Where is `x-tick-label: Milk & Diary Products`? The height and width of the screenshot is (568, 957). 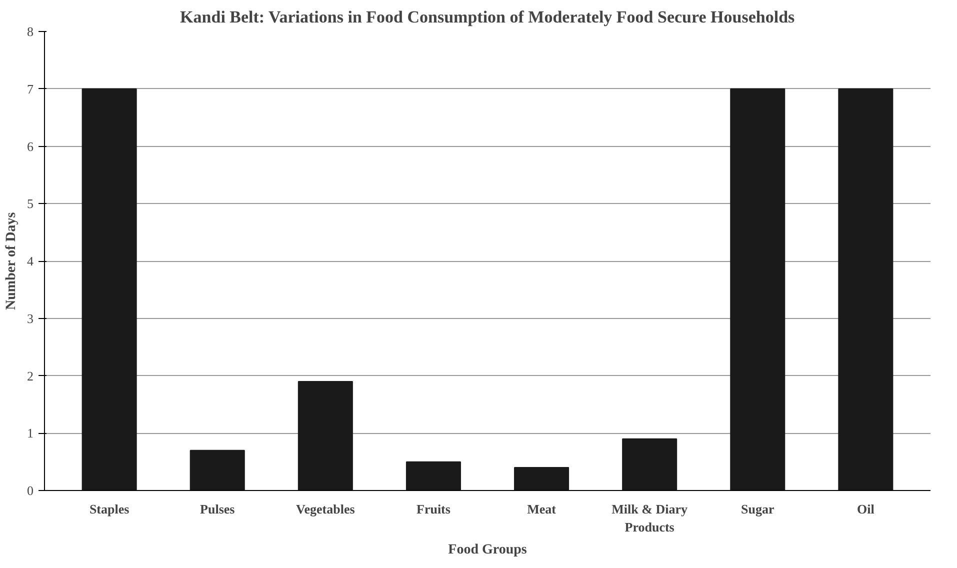
x-tick-label: Milk & Diary Products is located at coordinates (650, 518).